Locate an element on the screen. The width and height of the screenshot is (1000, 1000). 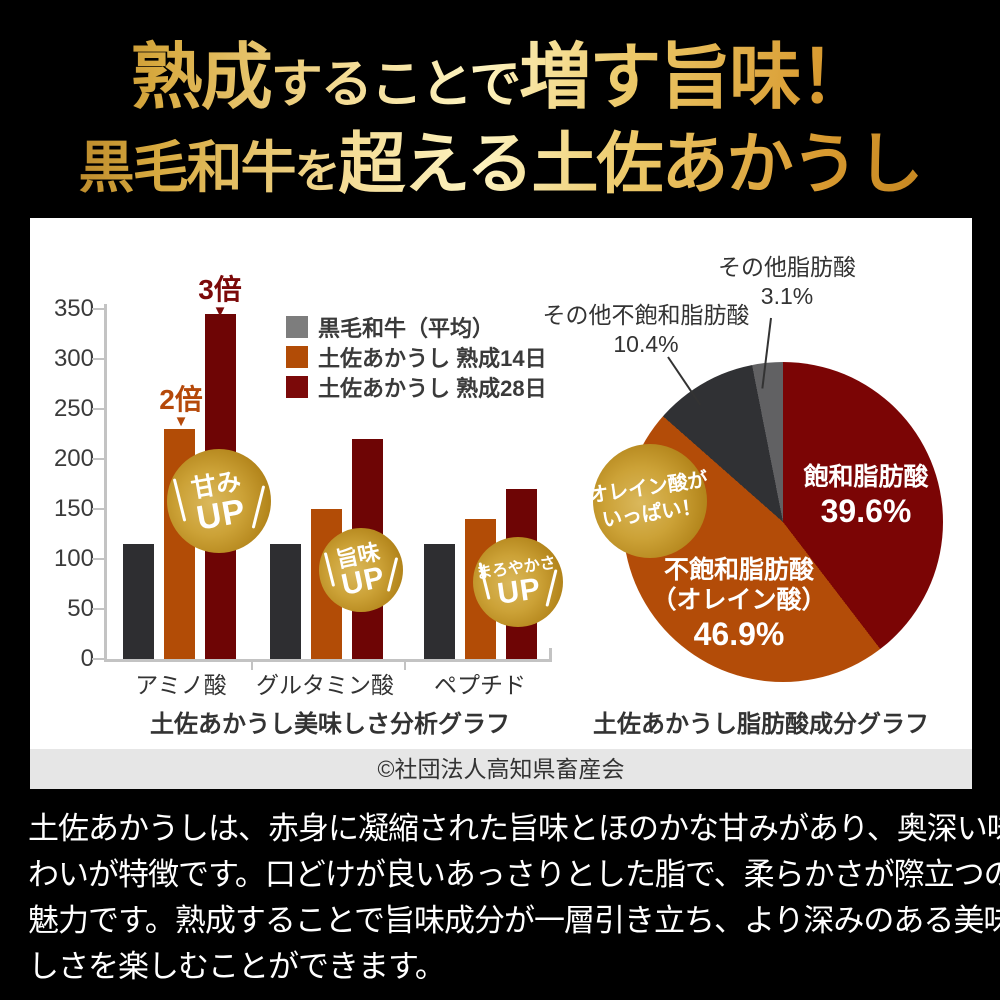
header-line-2: 黒毛和牛を超える 土佐あかうし is located at coordinates (500, 156).